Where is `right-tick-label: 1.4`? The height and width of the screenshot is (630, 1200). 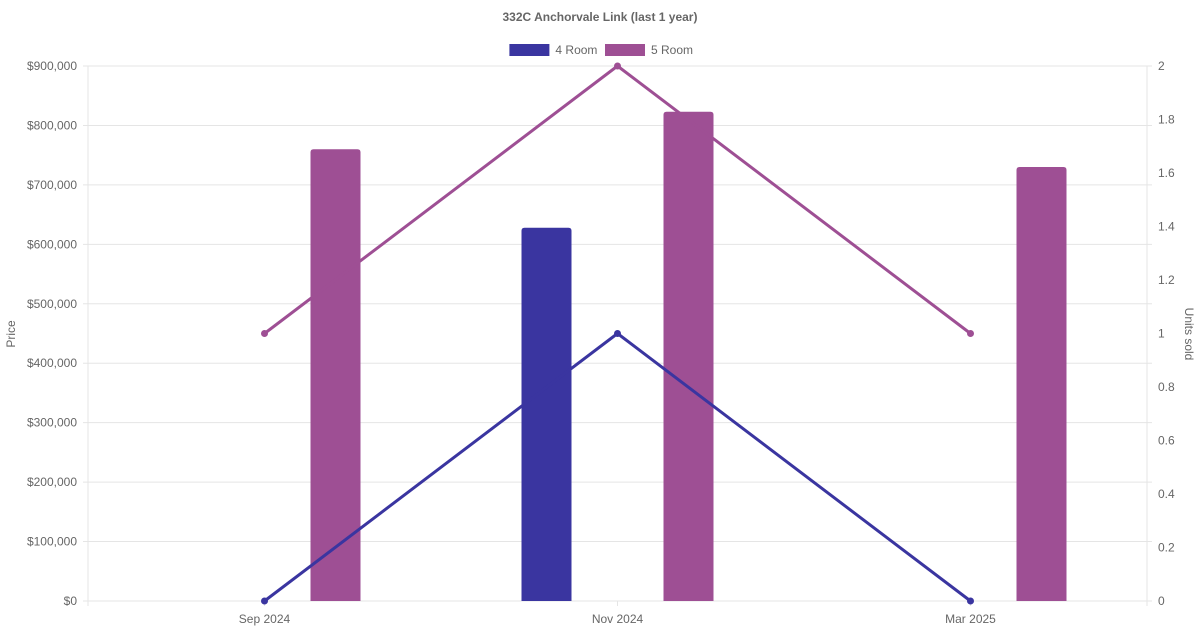 right-tick-label: 1.4 is located at coordinates (1166, 227).